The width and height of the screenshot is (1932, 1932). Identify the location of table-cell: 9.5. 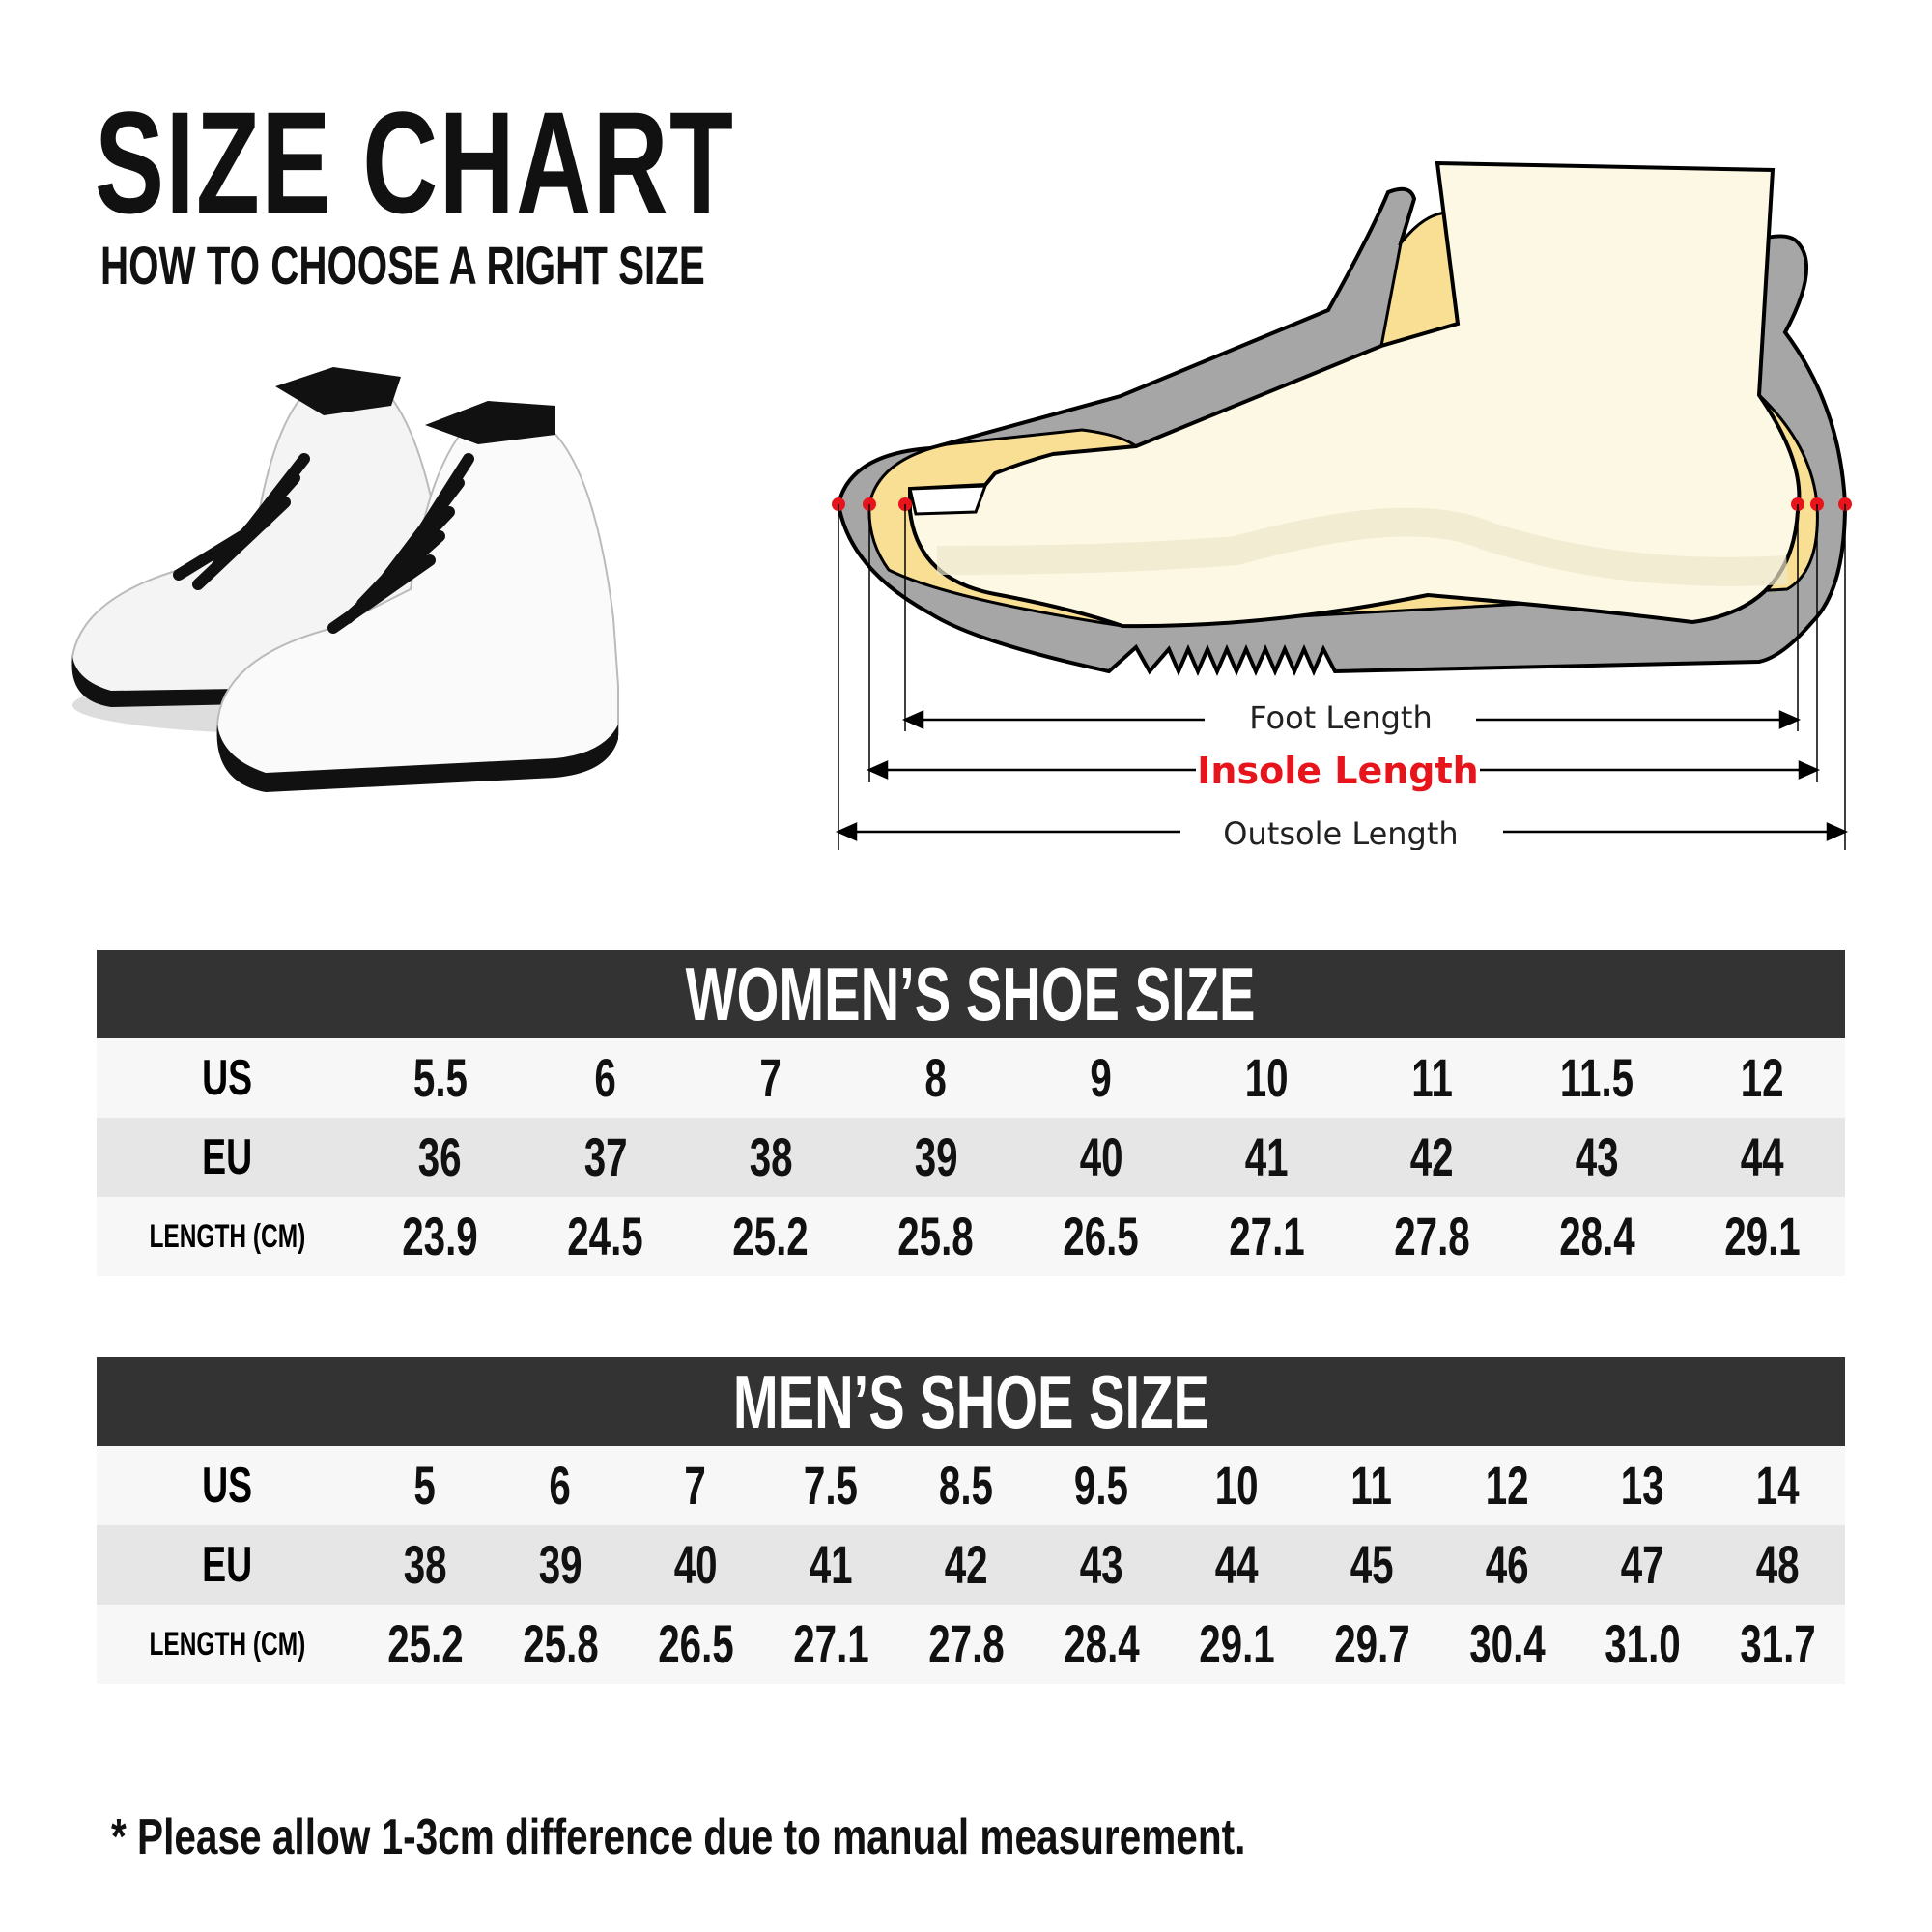
(1101, 1485).